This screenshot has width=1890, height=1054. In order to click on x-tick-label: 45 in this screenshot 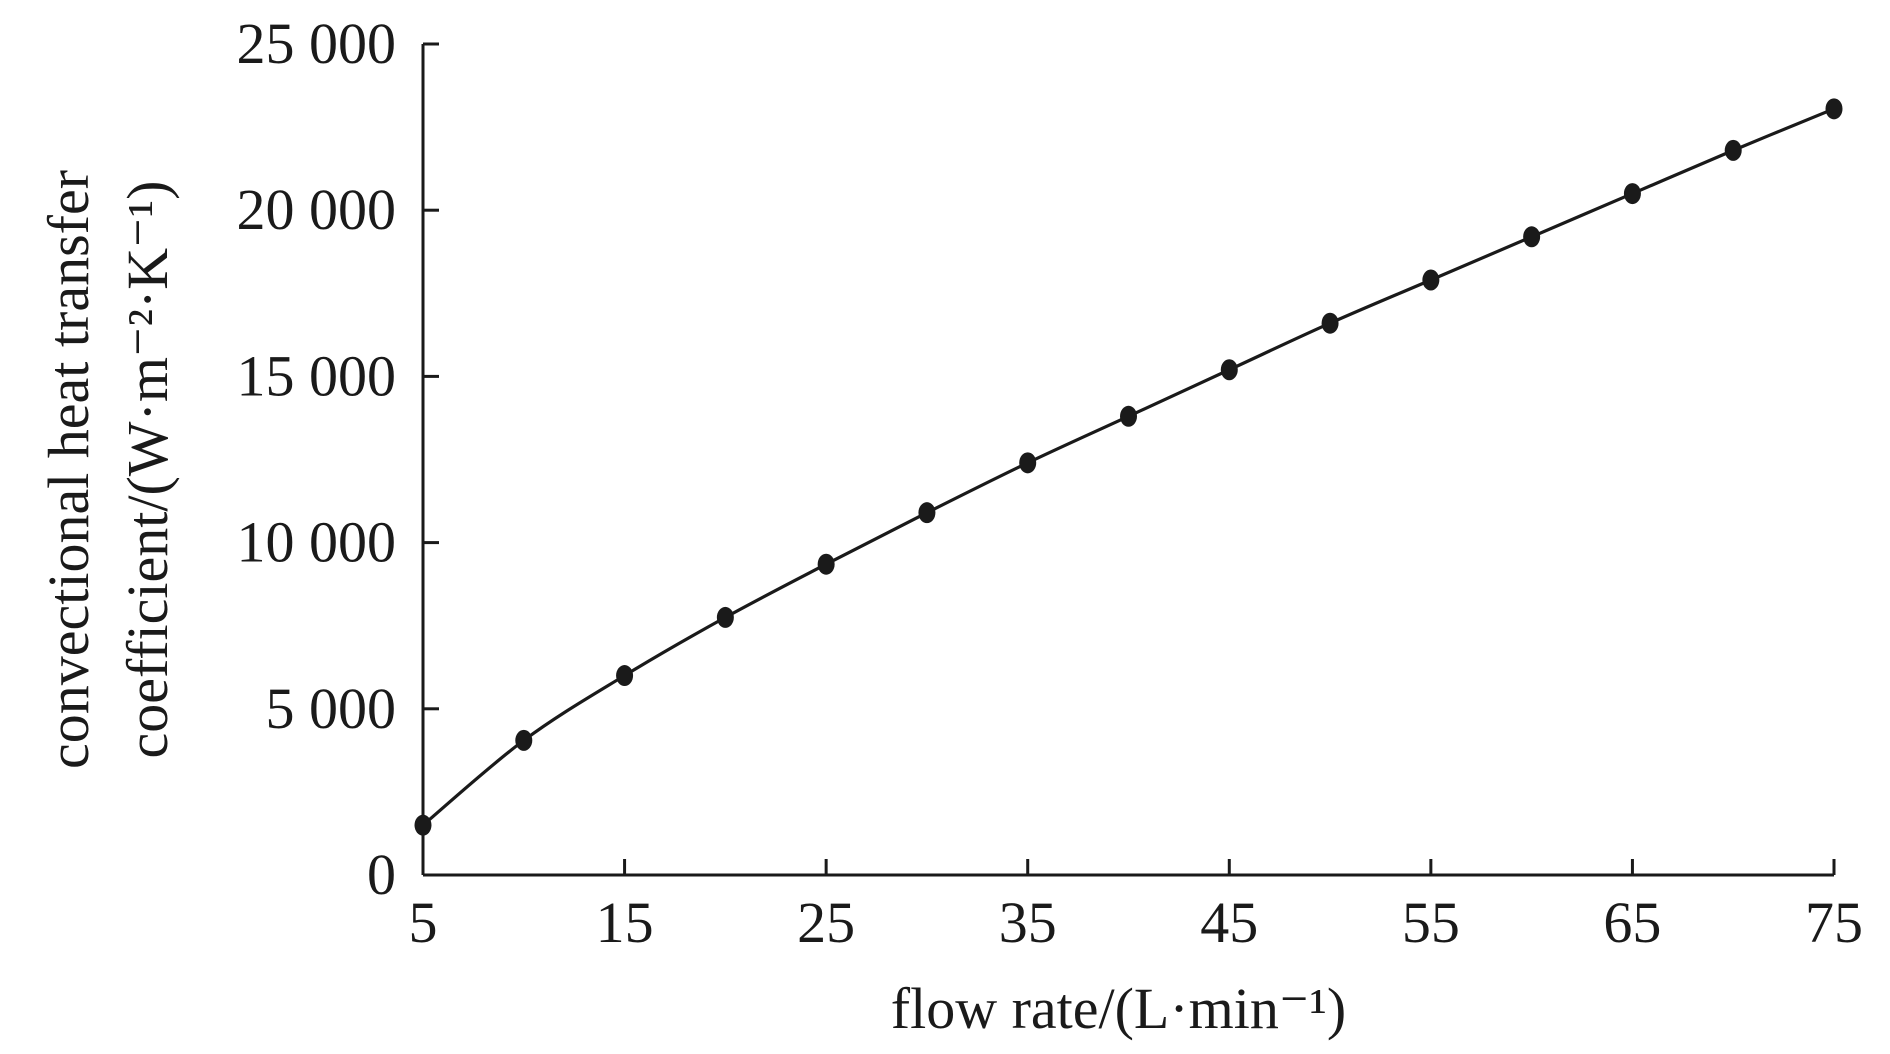, I will do `click(1229, 922)`.